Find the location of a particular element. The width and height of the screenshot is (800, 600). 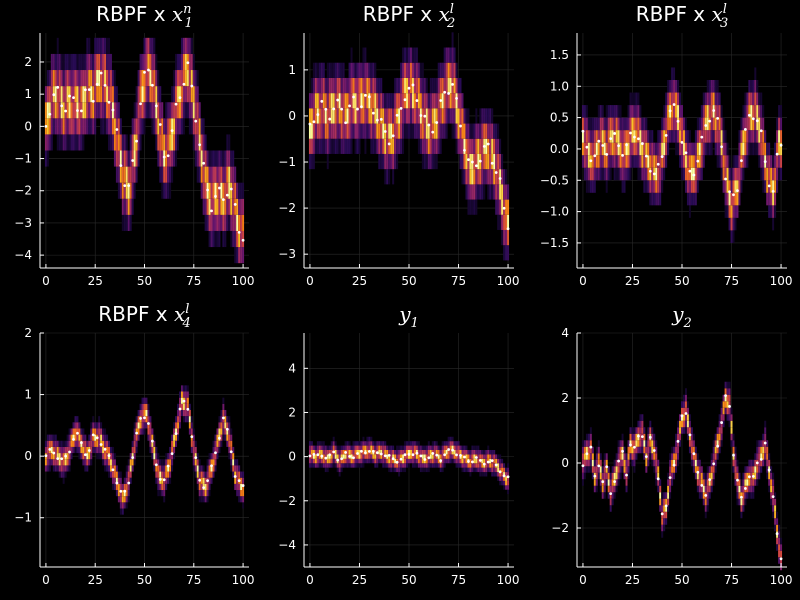

x-tick-label: 25 is located at coordinates (95, 281).